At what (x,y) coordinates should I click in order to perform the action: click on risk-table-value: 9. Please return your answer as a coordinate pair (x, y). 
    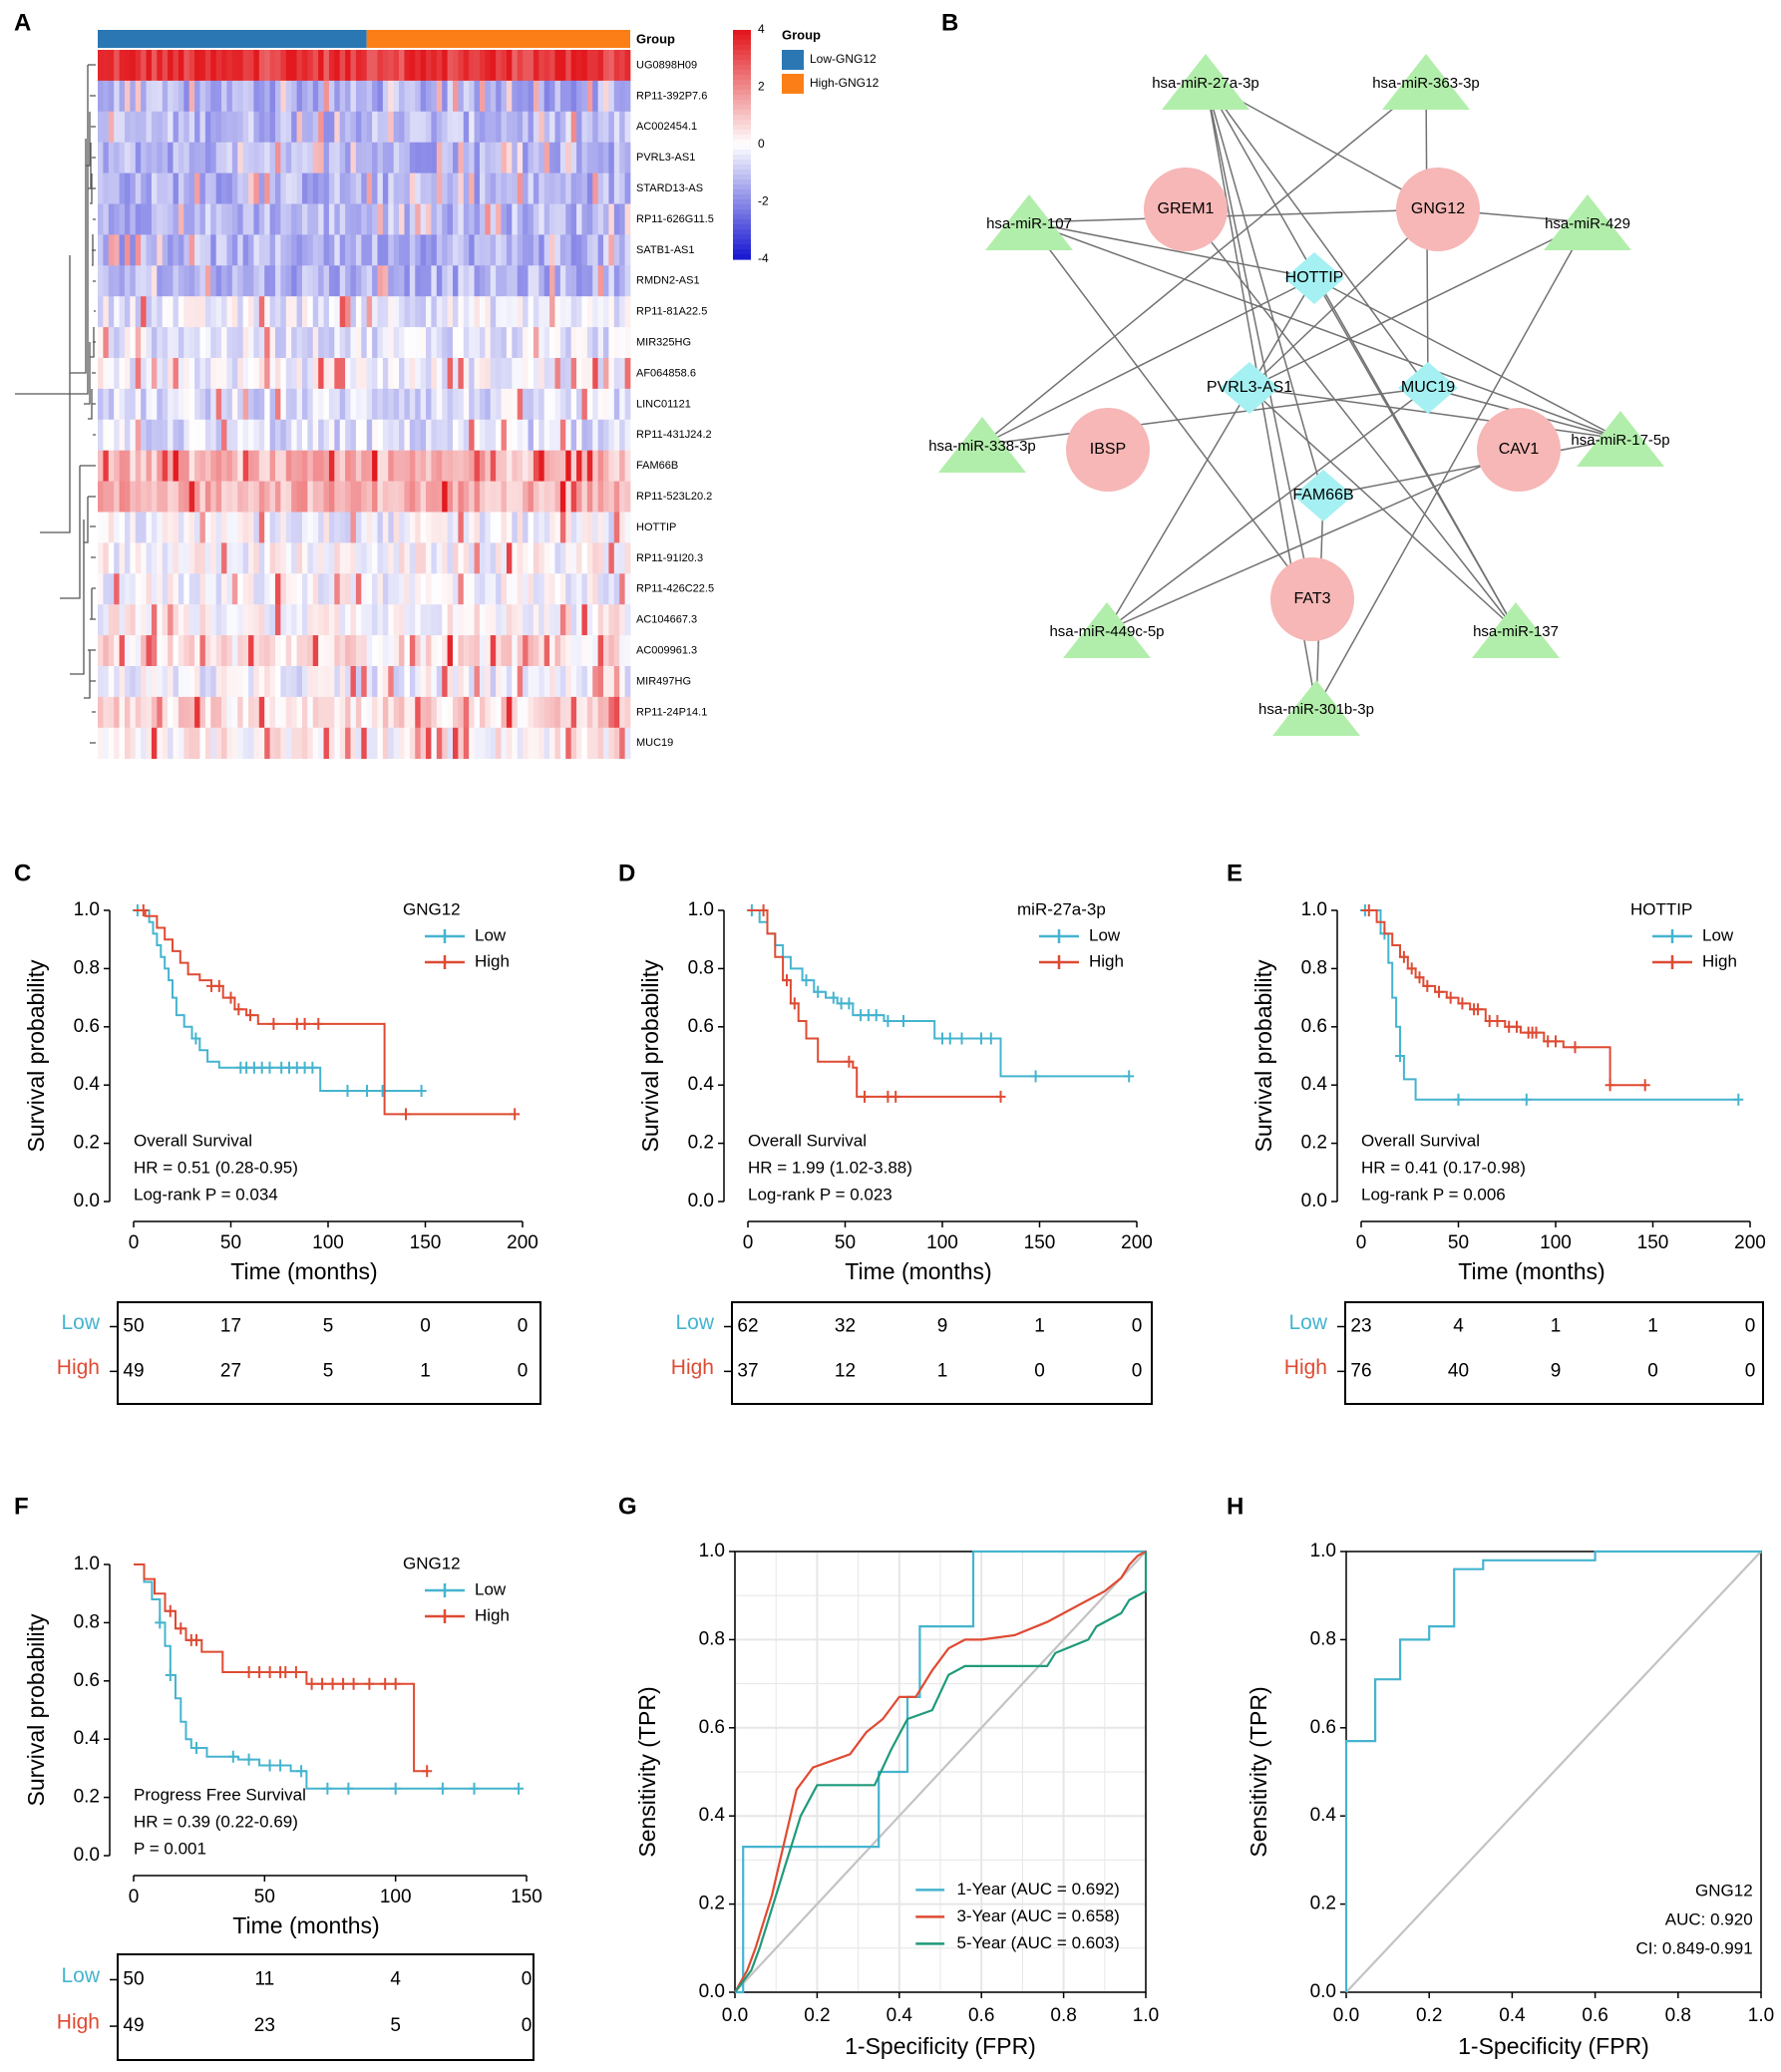
    Looking at the image, I should click on (1557, 1370).